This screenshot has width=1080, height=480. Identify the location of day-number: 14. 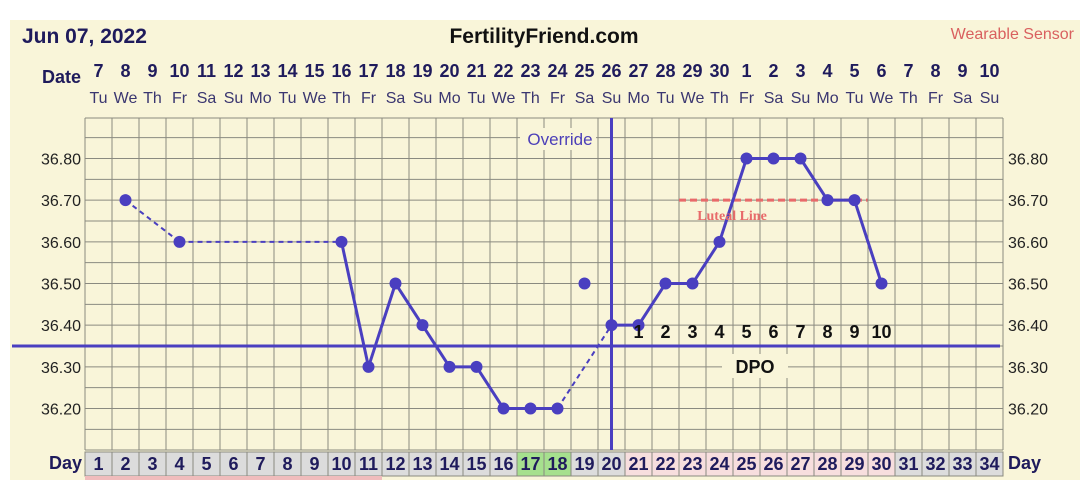
(449, 464).